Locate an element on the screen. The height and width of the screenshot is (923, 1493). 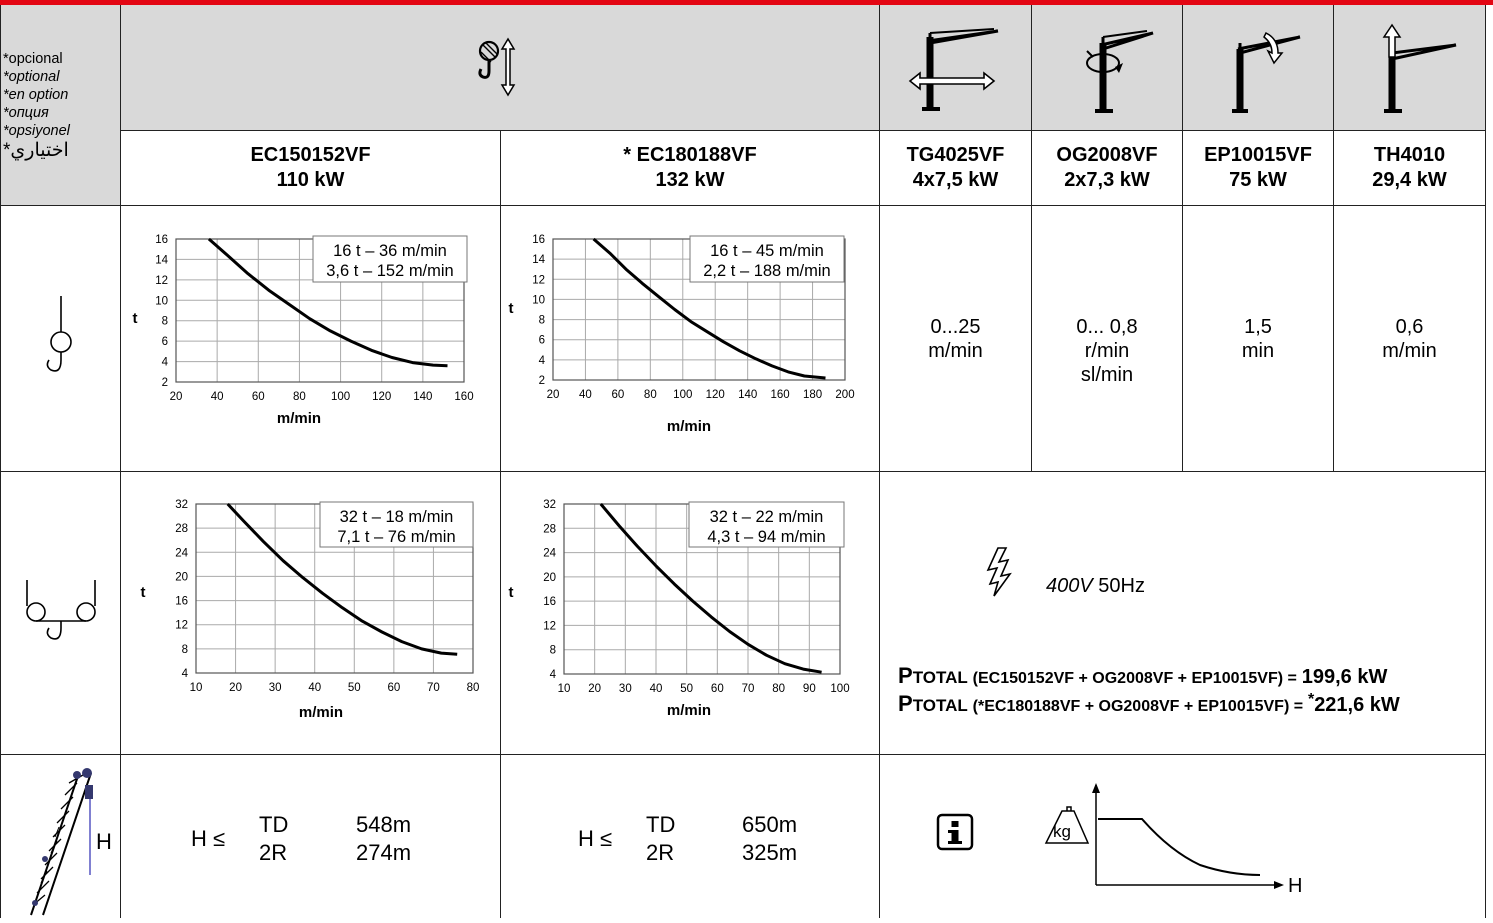
speed-cell-3: 1,5 min is located at coordinates (1258, 339).